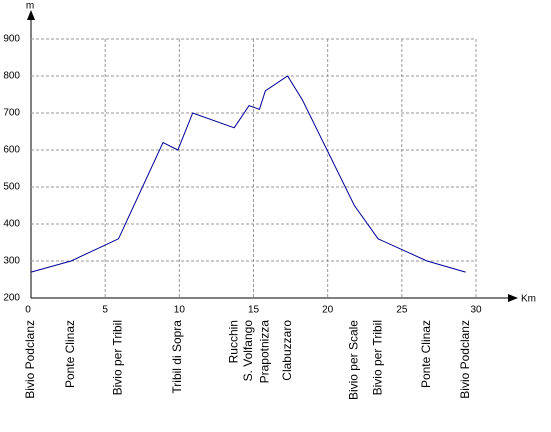 Image resolution: width=551 pixels, height=432 pixels. Describe the element at coordinates (233, 341) in the screenshot. I see `place-label: Rucchin` at that location.